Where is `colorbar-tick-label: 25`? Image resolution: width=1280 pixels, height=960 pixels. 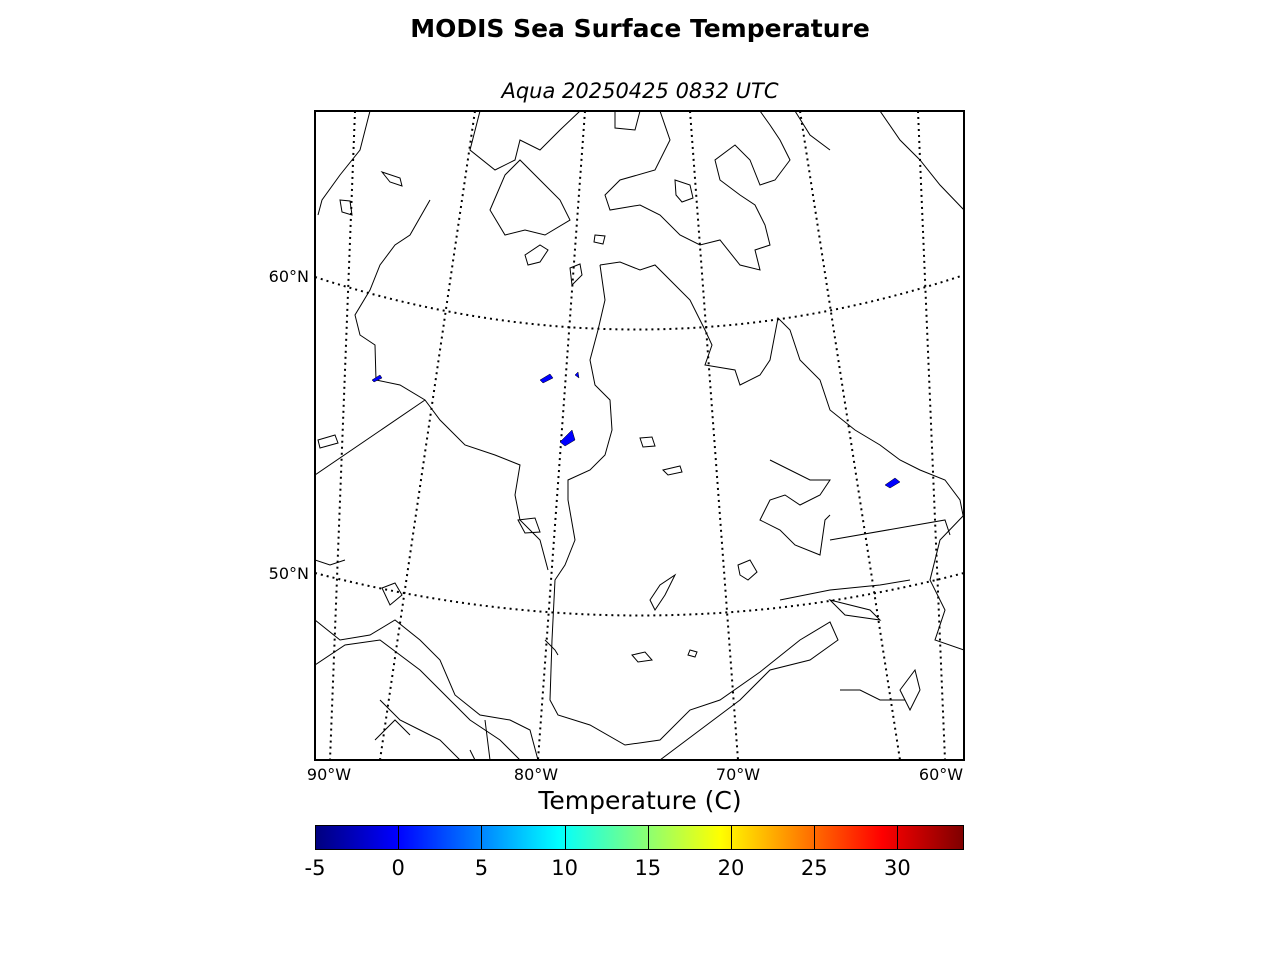
colorbar-tick-label: 25 is located at coordinates (814, 868).